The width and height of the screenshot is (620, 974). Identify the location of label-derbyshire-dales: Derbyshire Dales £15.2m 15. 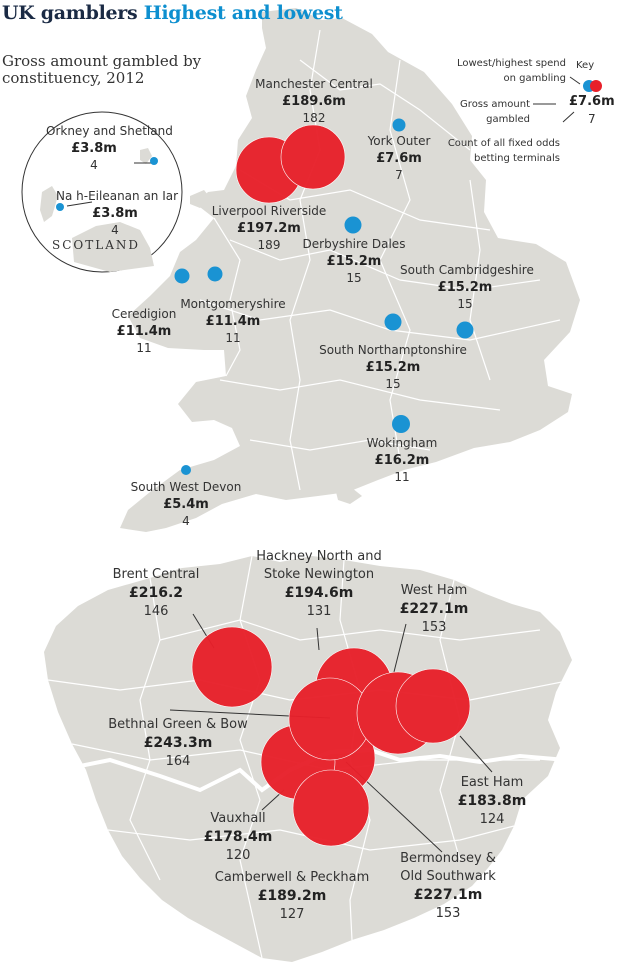
(354, 261).